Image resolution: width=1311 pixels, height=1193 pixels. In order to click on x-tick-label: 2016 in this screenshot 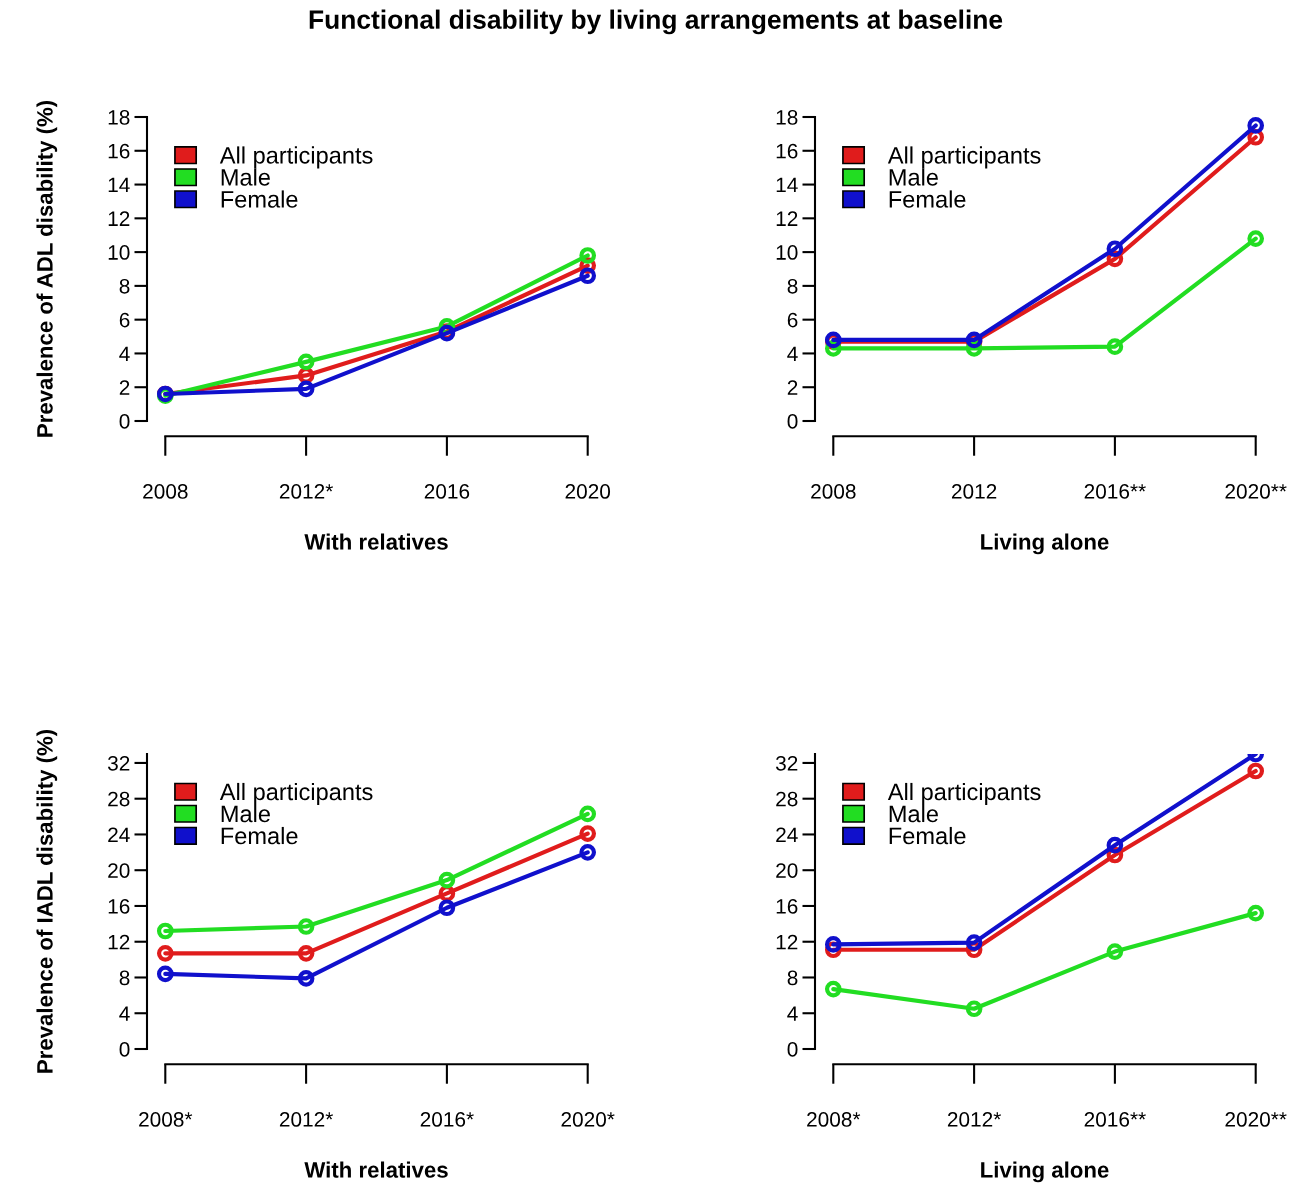, I will do `click(447, 491)`.